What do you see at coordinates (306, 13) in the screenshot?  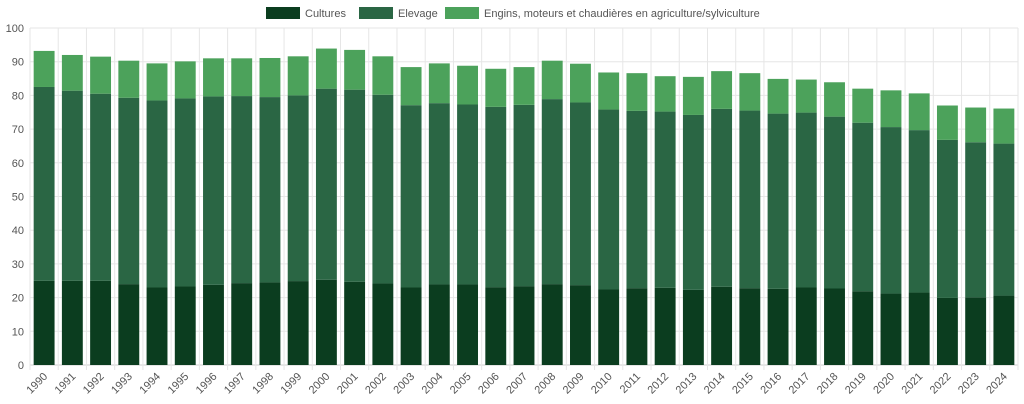 I see `legend-item: Cultures` at bounding box center [306, 13].